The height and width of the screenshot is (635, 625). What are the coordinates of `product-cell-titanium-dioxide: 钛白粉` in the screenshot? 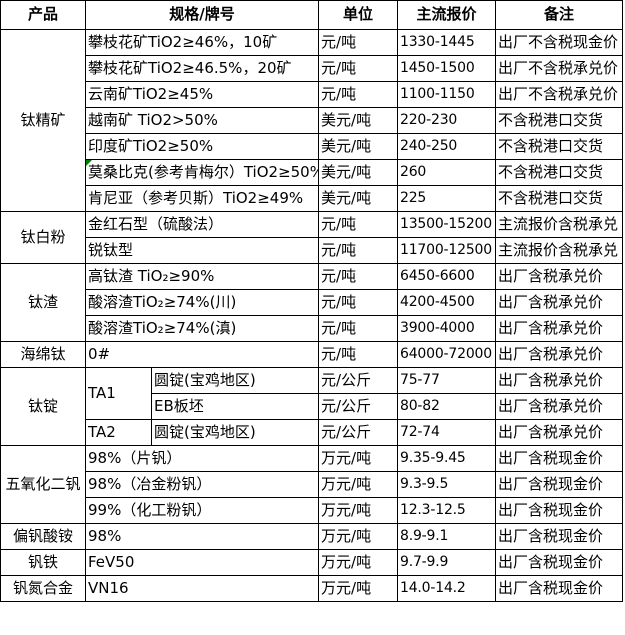 It's located at (43, 237).